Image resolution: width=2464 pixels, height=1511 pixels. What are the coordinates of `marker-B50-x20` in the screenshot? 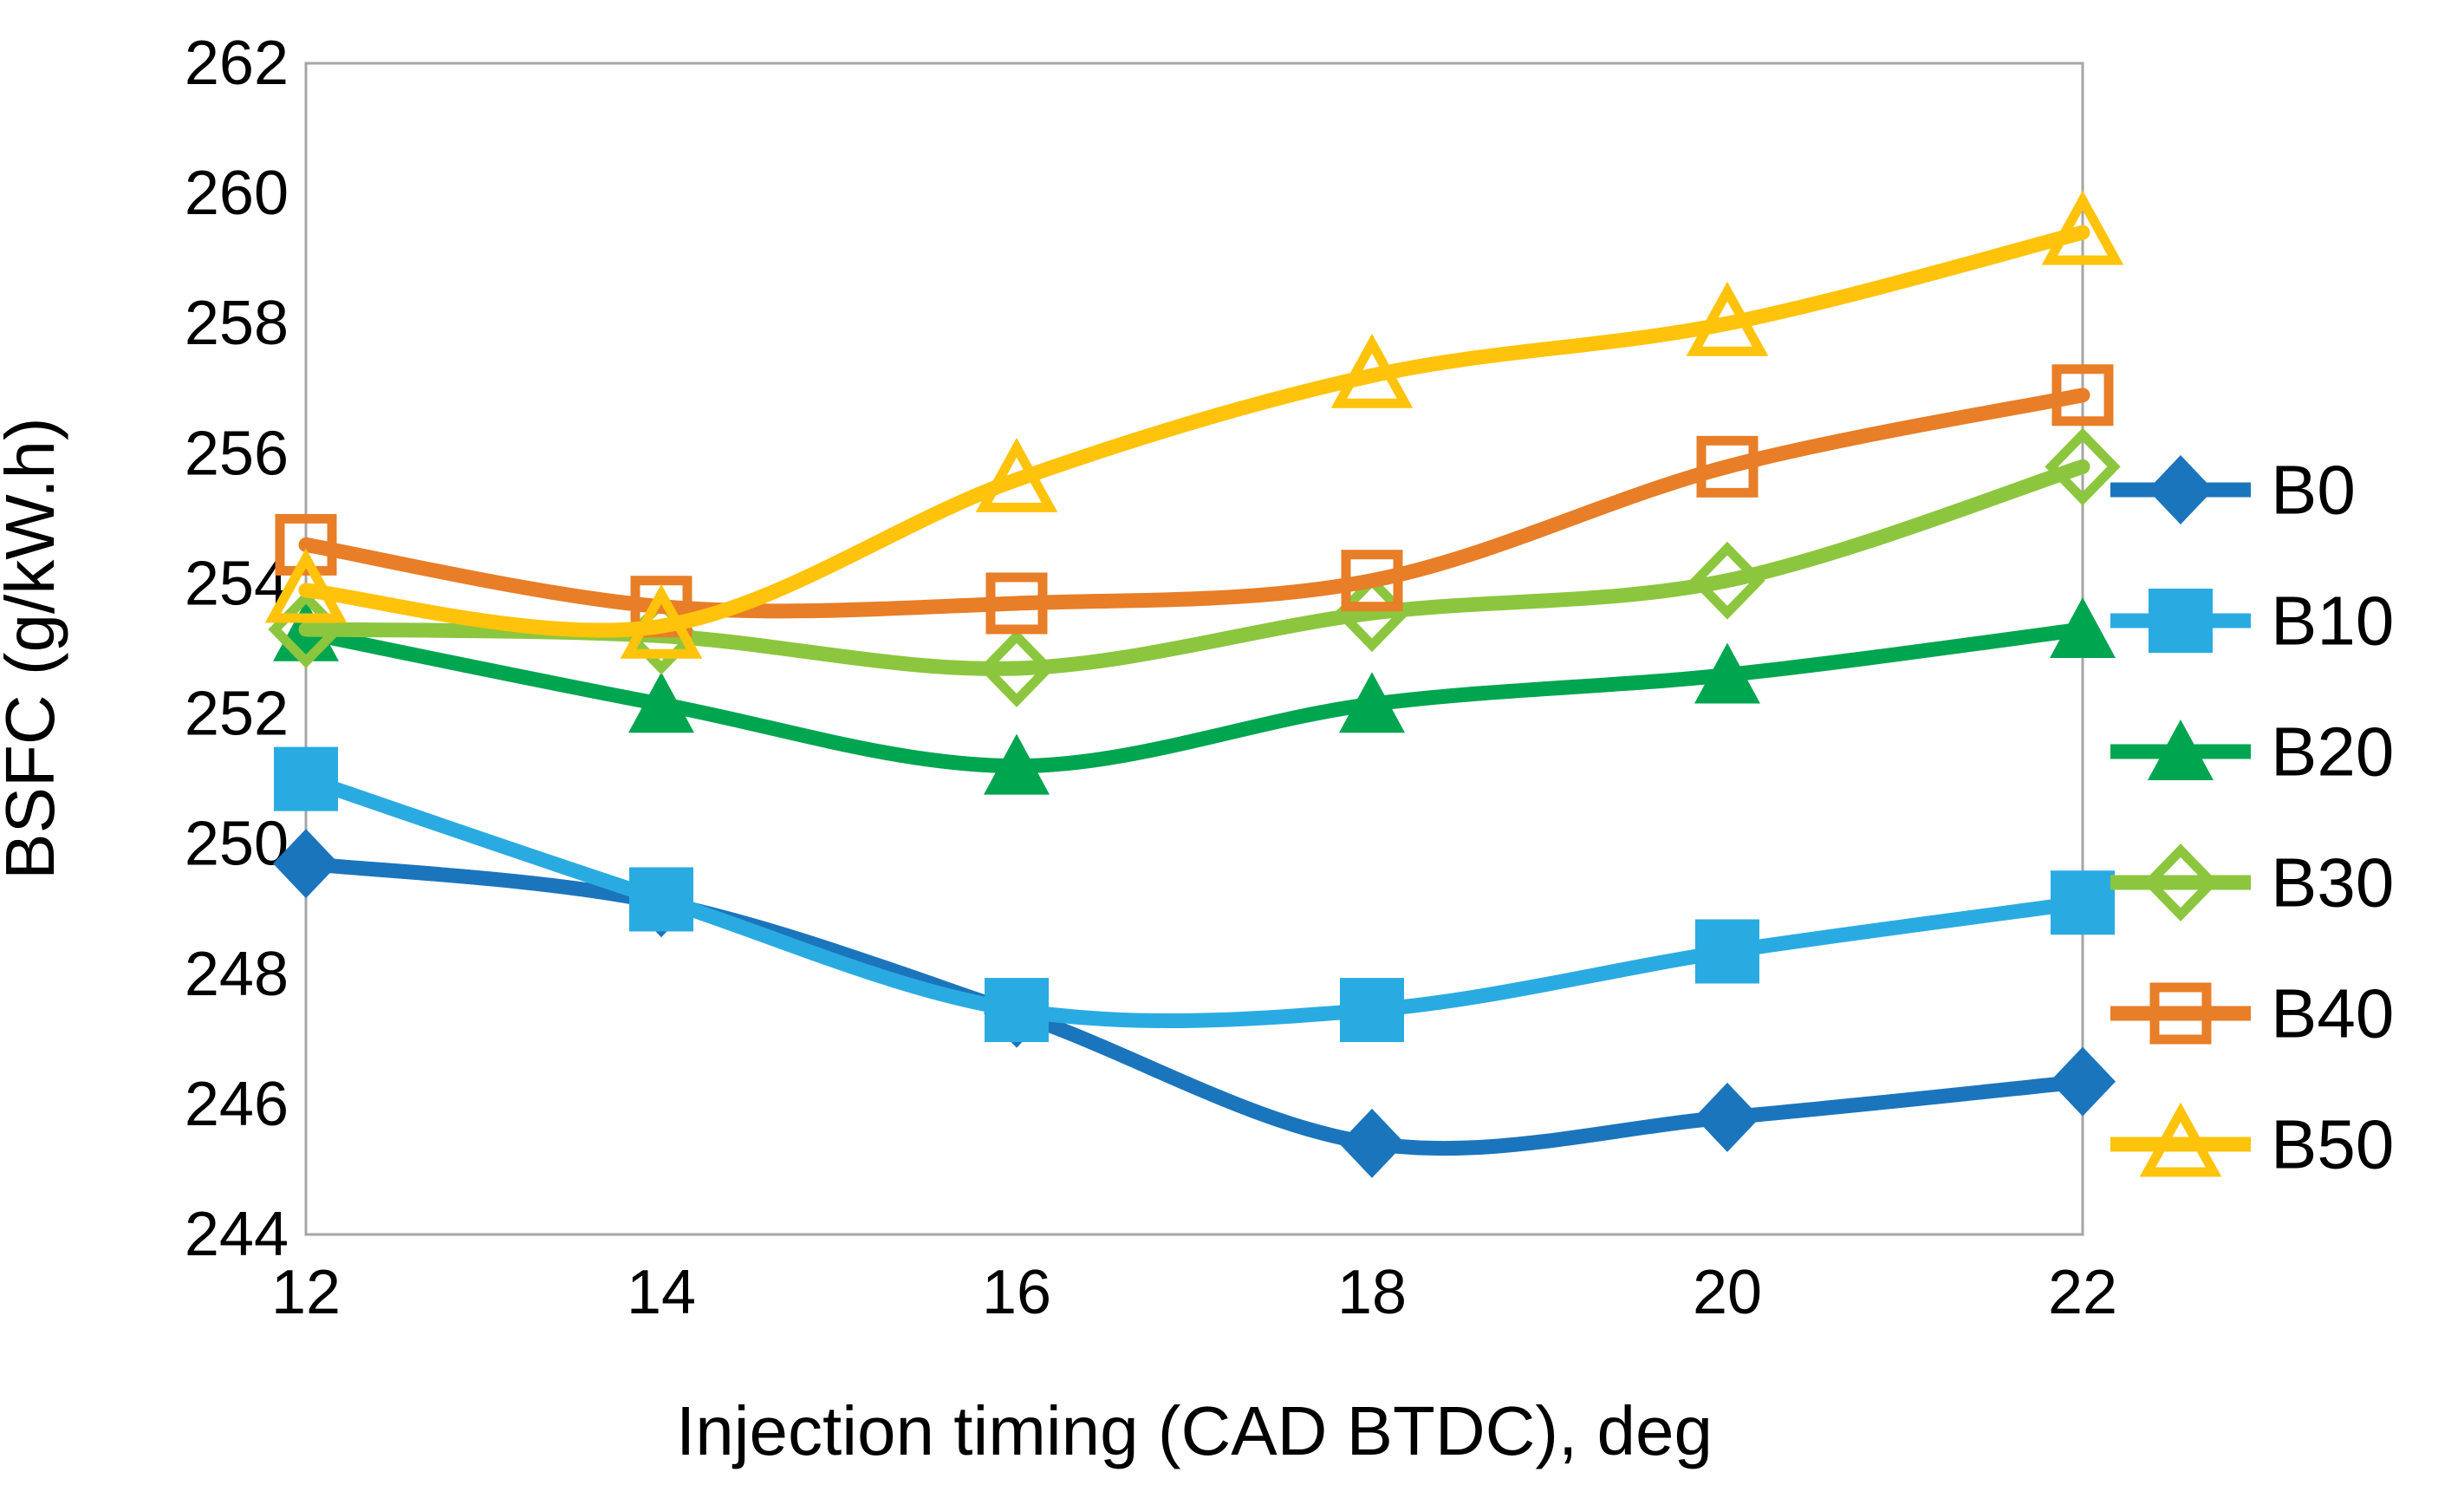 It's located at (1728, 318).